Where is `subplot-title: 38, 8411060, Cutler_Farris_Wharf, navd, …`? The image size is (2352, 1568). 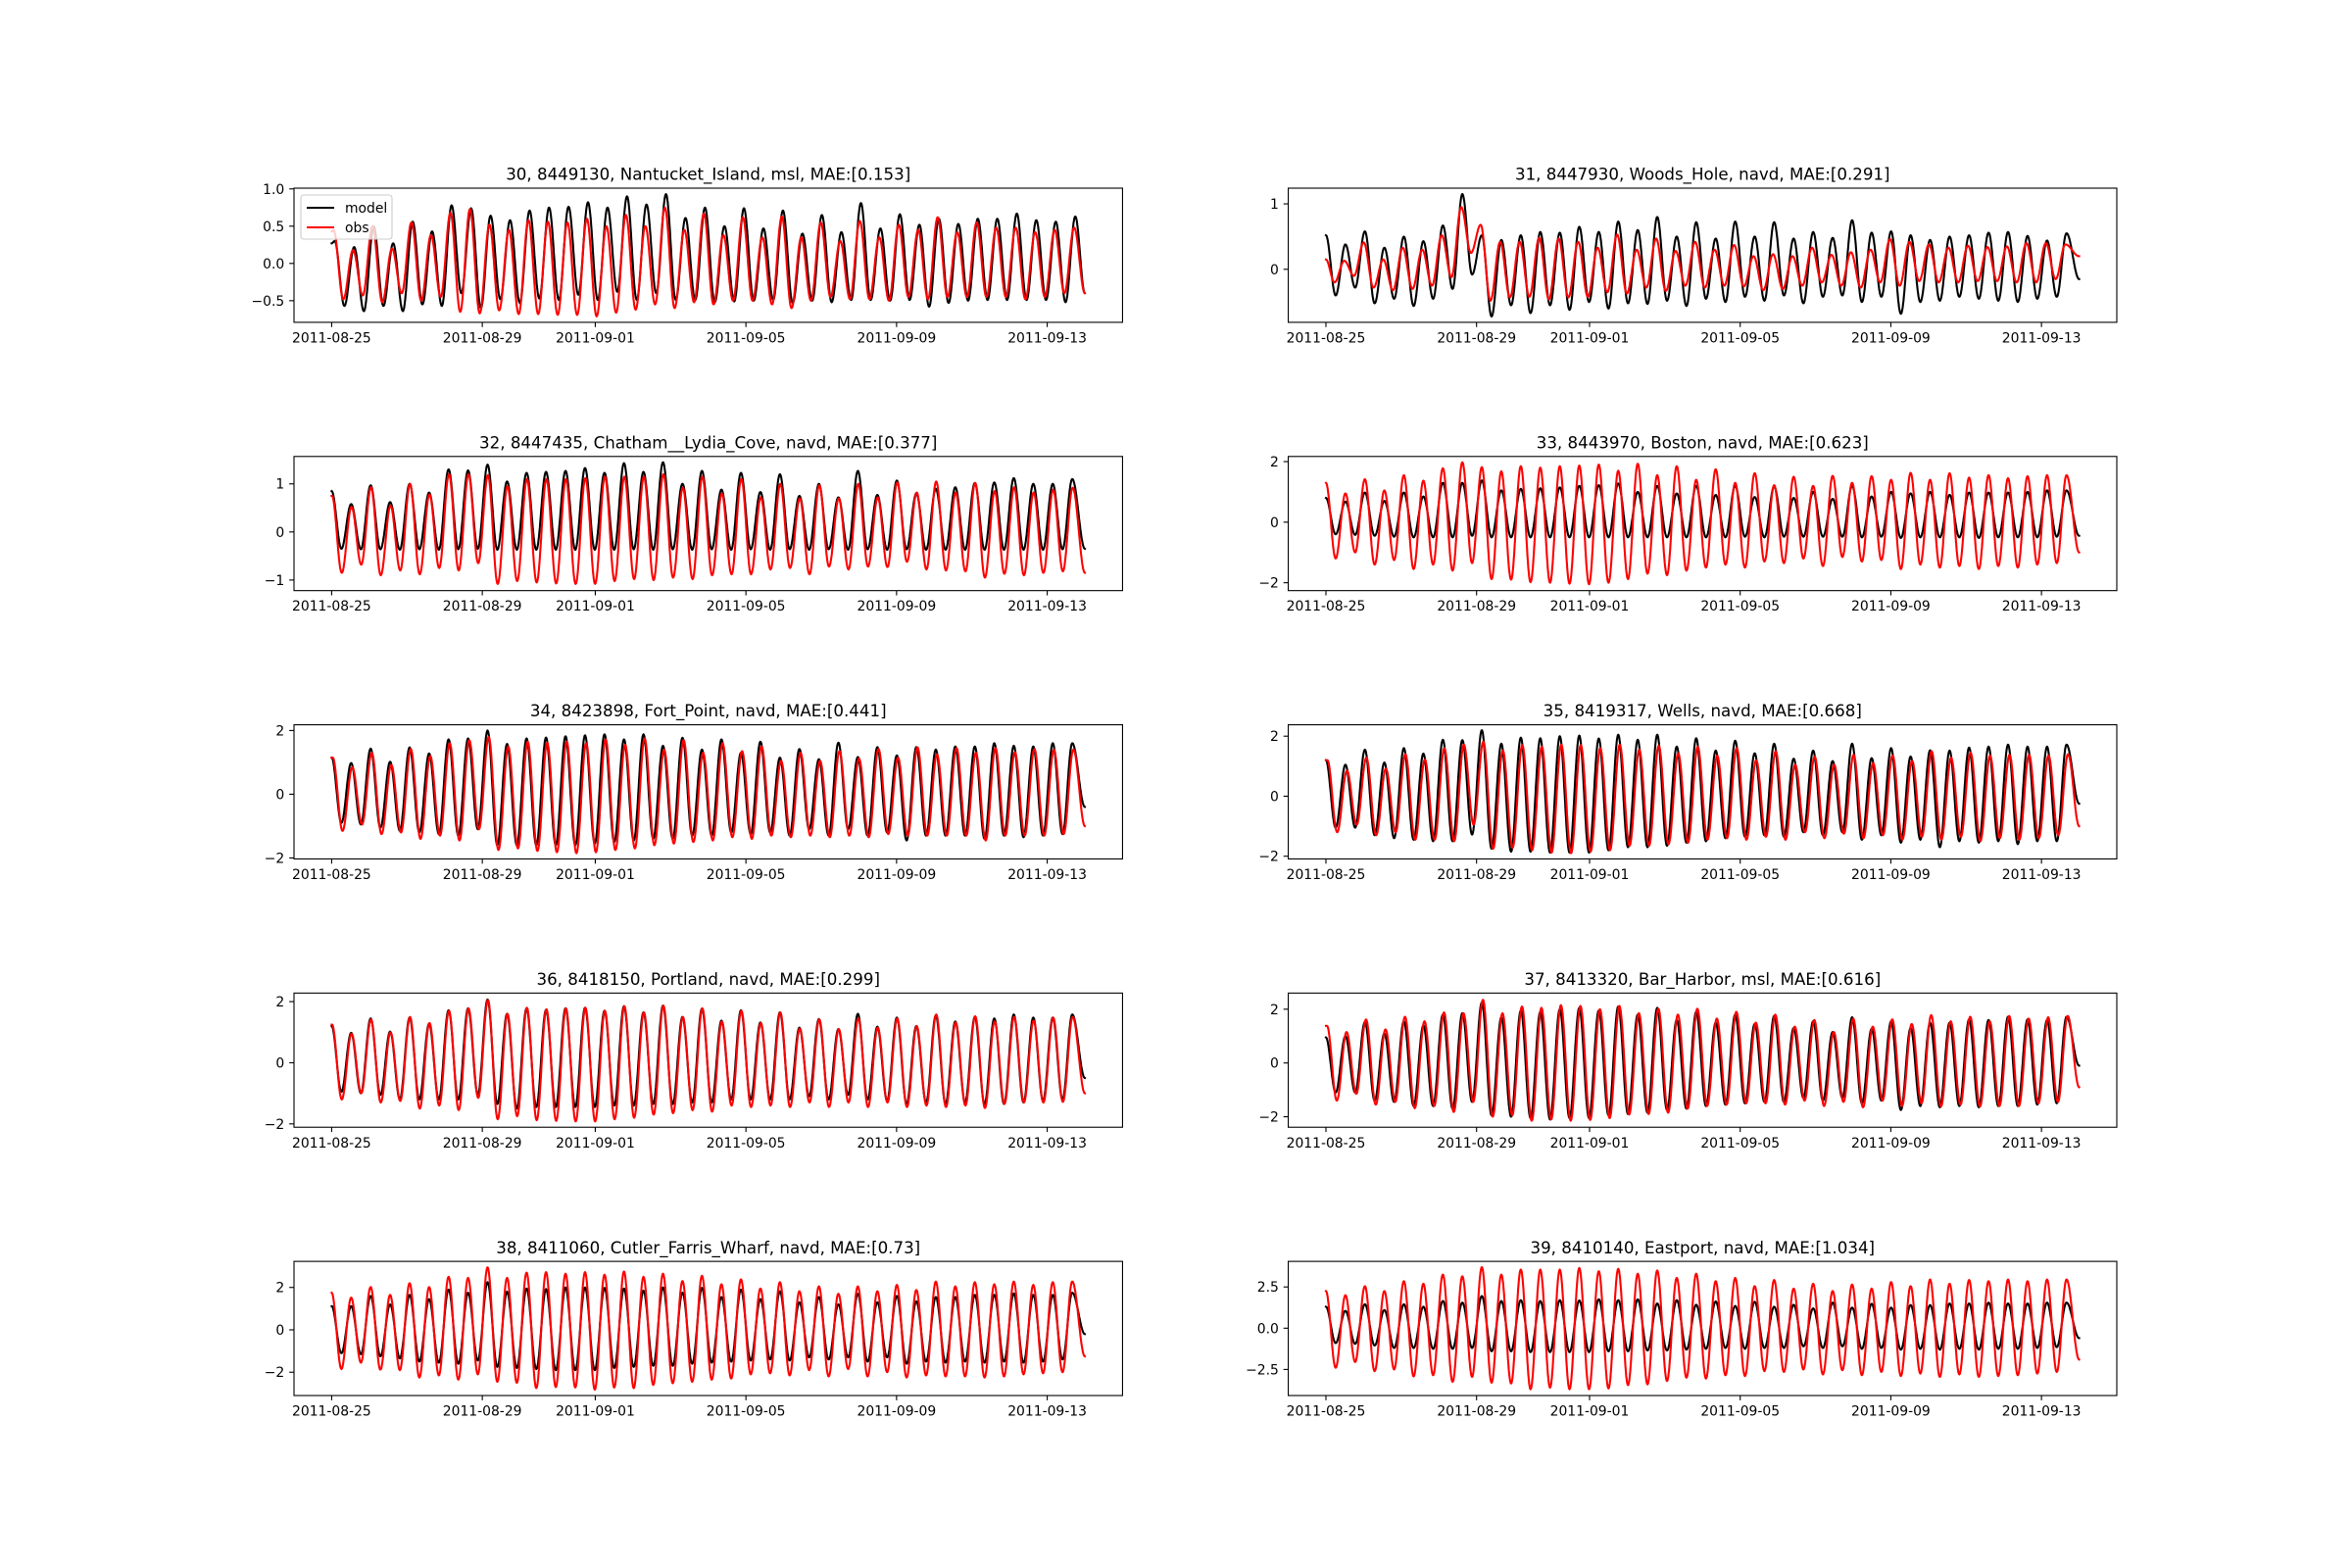
subplot-title: 38, 8411060, Cutler_Farris_Wharf, navd, … is located at coordinates (708, 1248).